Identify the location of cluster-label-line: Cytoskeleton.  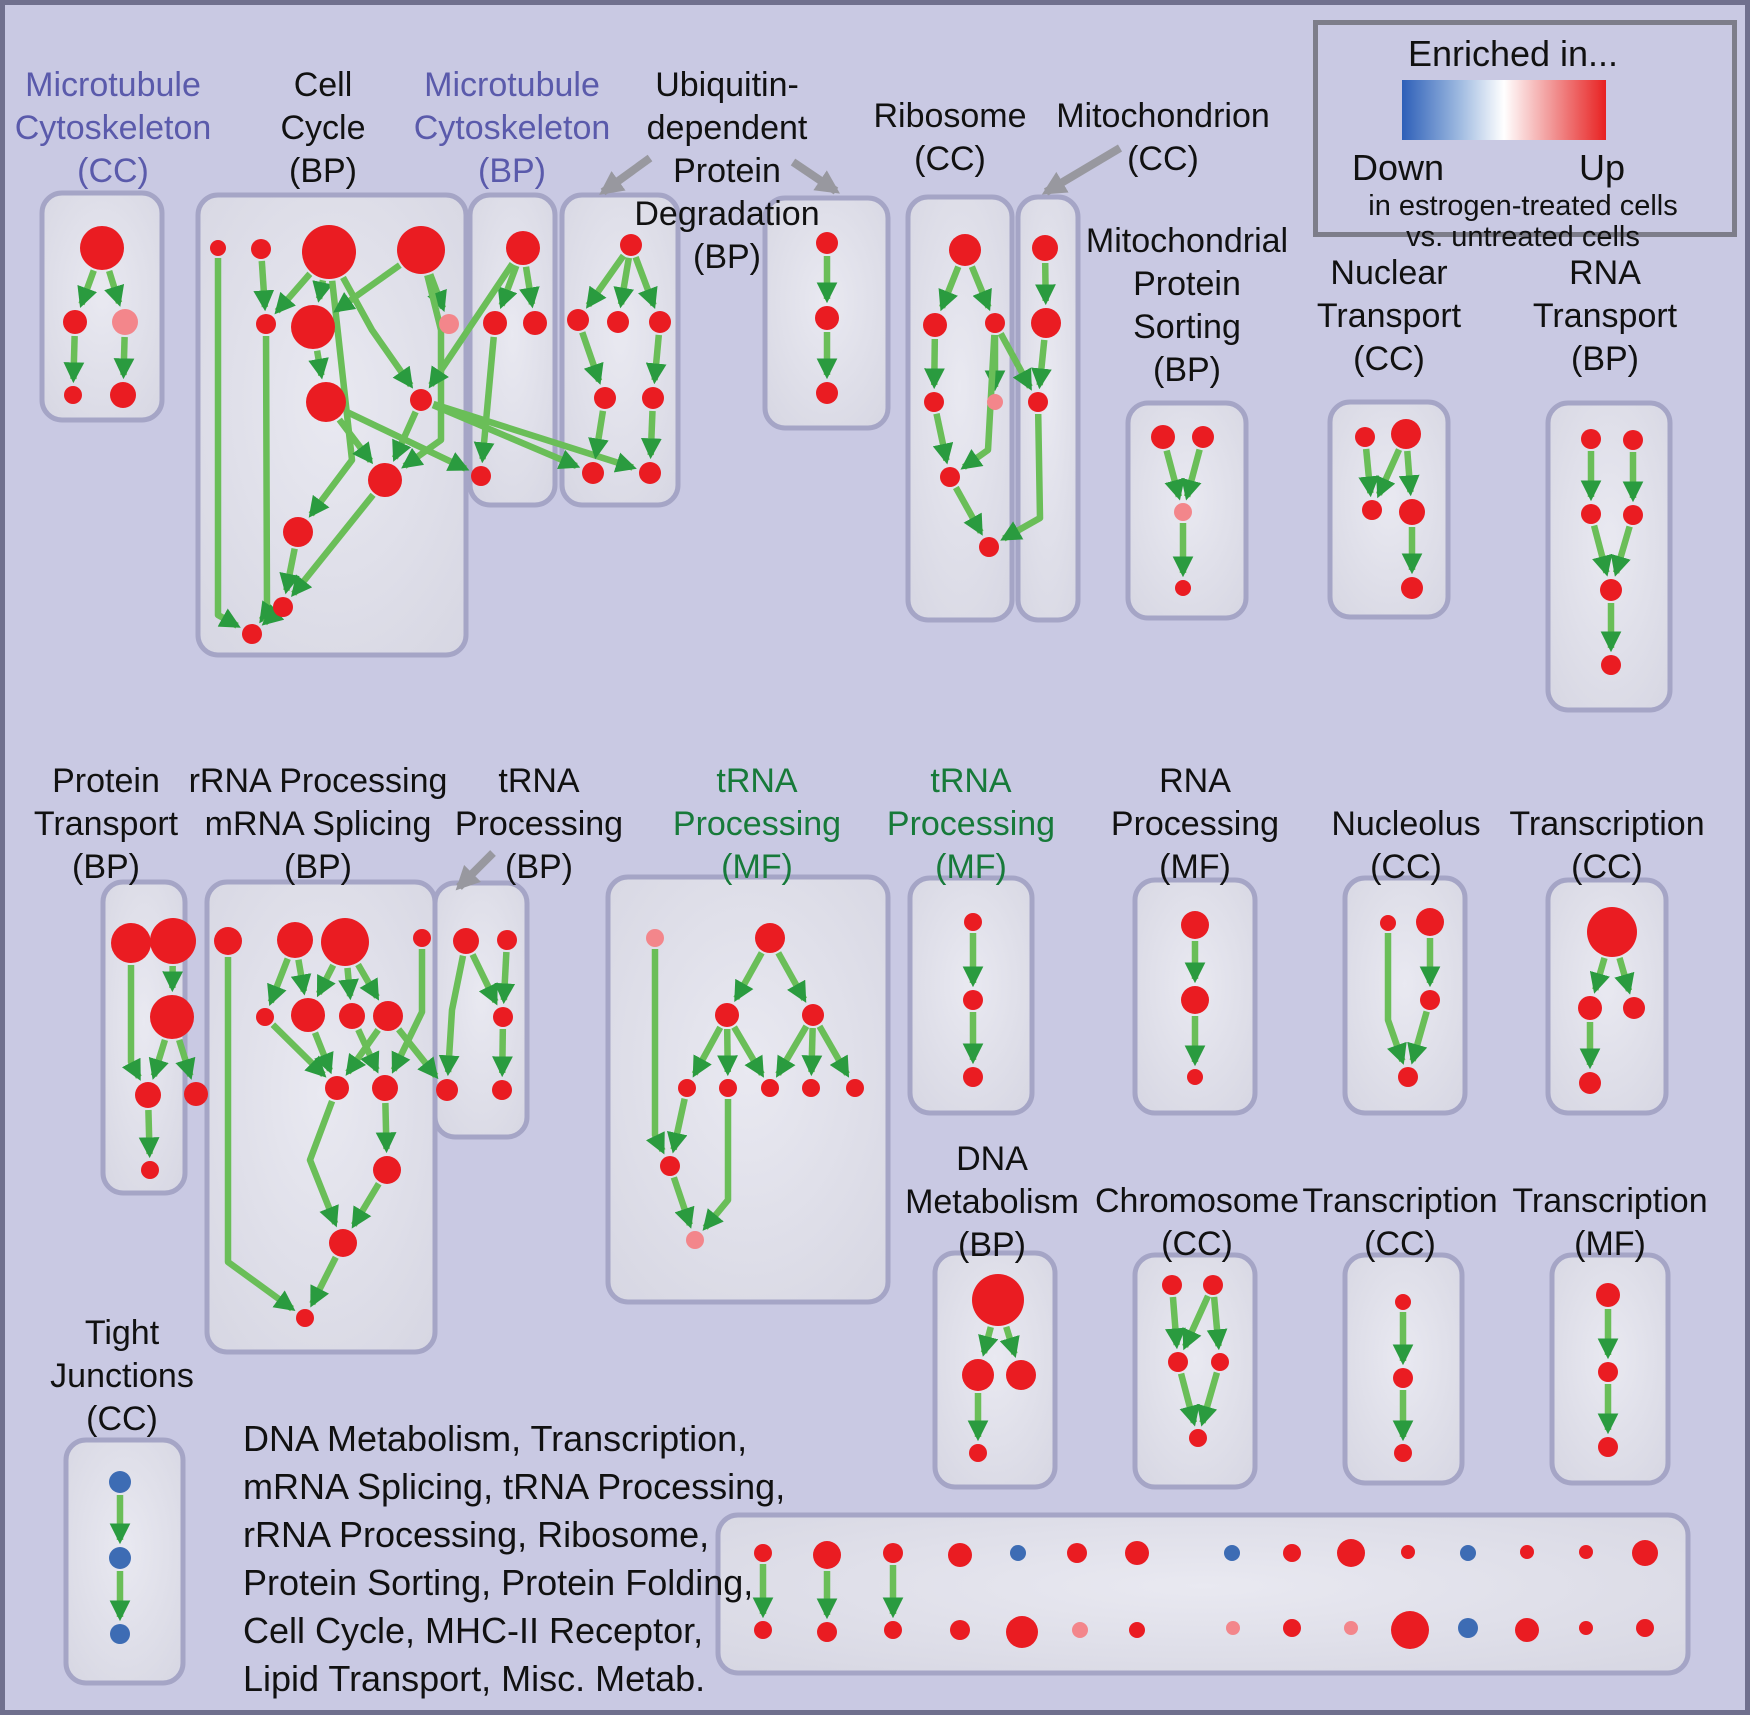
(113, 128).